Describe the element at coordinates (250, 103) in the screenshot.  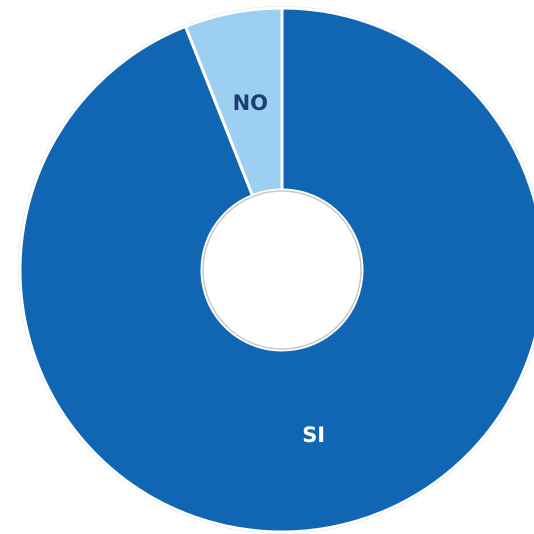
I see `slice-label: NO` at that location.